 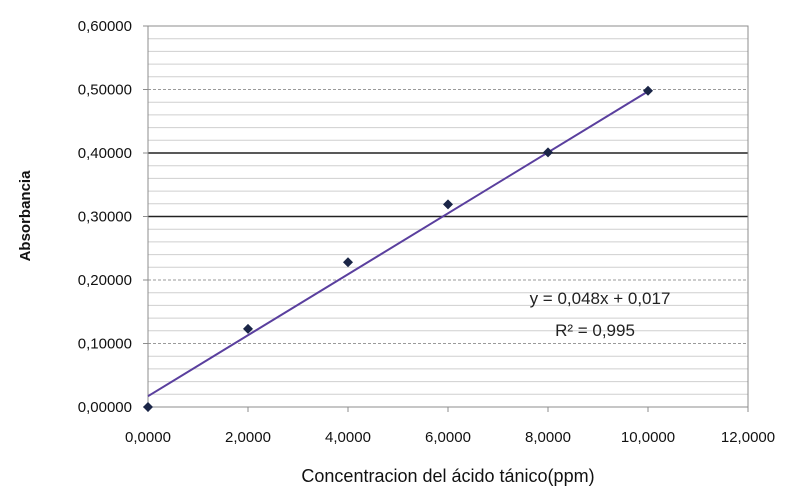 I want to click on x-tick-label: 12,0000, so click(x=748, y=437).